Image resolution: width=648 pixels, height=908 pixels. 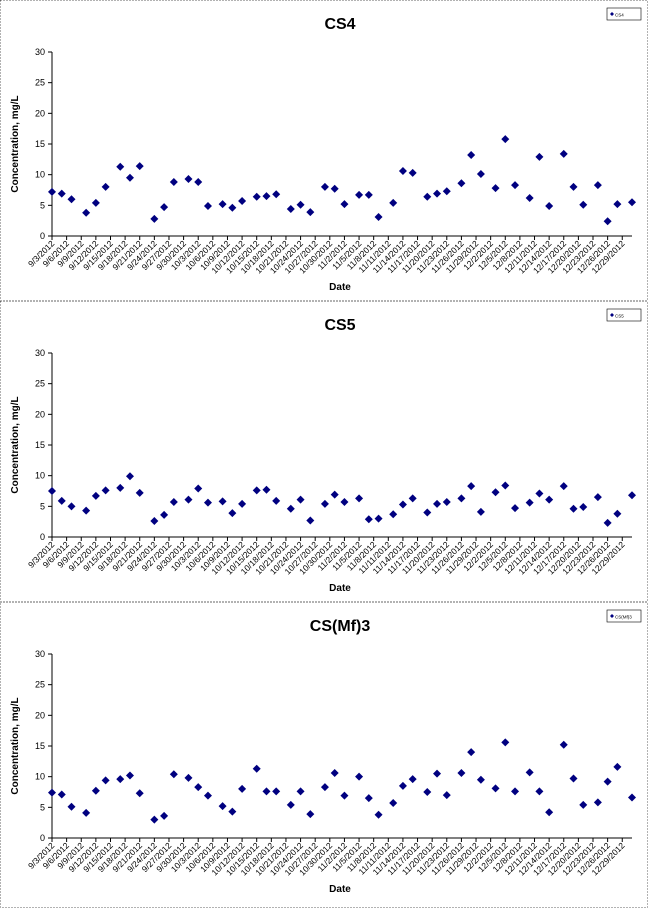 I want to click on chart-title: CS4, so click(x=339, y=24).